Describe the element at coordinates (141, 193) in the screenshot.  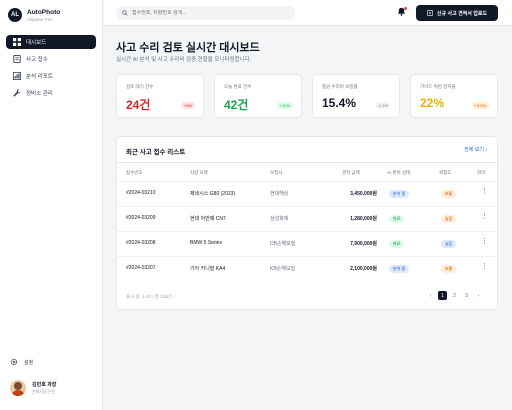
I see `claim-id: #2024-03210` at that location.